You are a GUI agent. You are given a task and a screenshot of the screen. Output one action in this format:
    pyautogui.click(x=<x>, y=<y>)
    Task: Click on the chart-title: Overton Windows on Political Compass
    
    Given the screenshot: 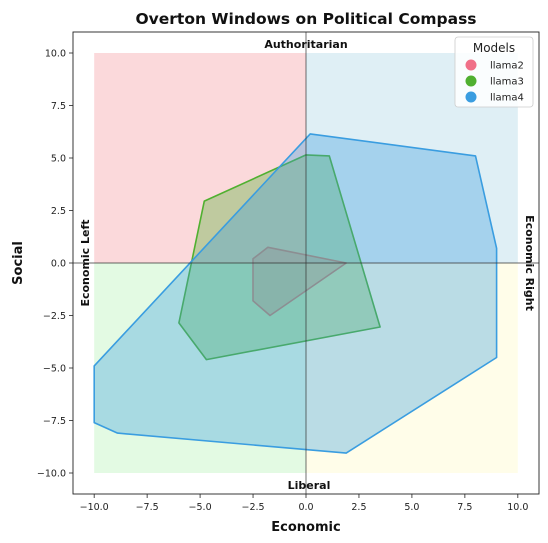 What is the action you would take?
    pyautogui.click(x=305, y=19)
    